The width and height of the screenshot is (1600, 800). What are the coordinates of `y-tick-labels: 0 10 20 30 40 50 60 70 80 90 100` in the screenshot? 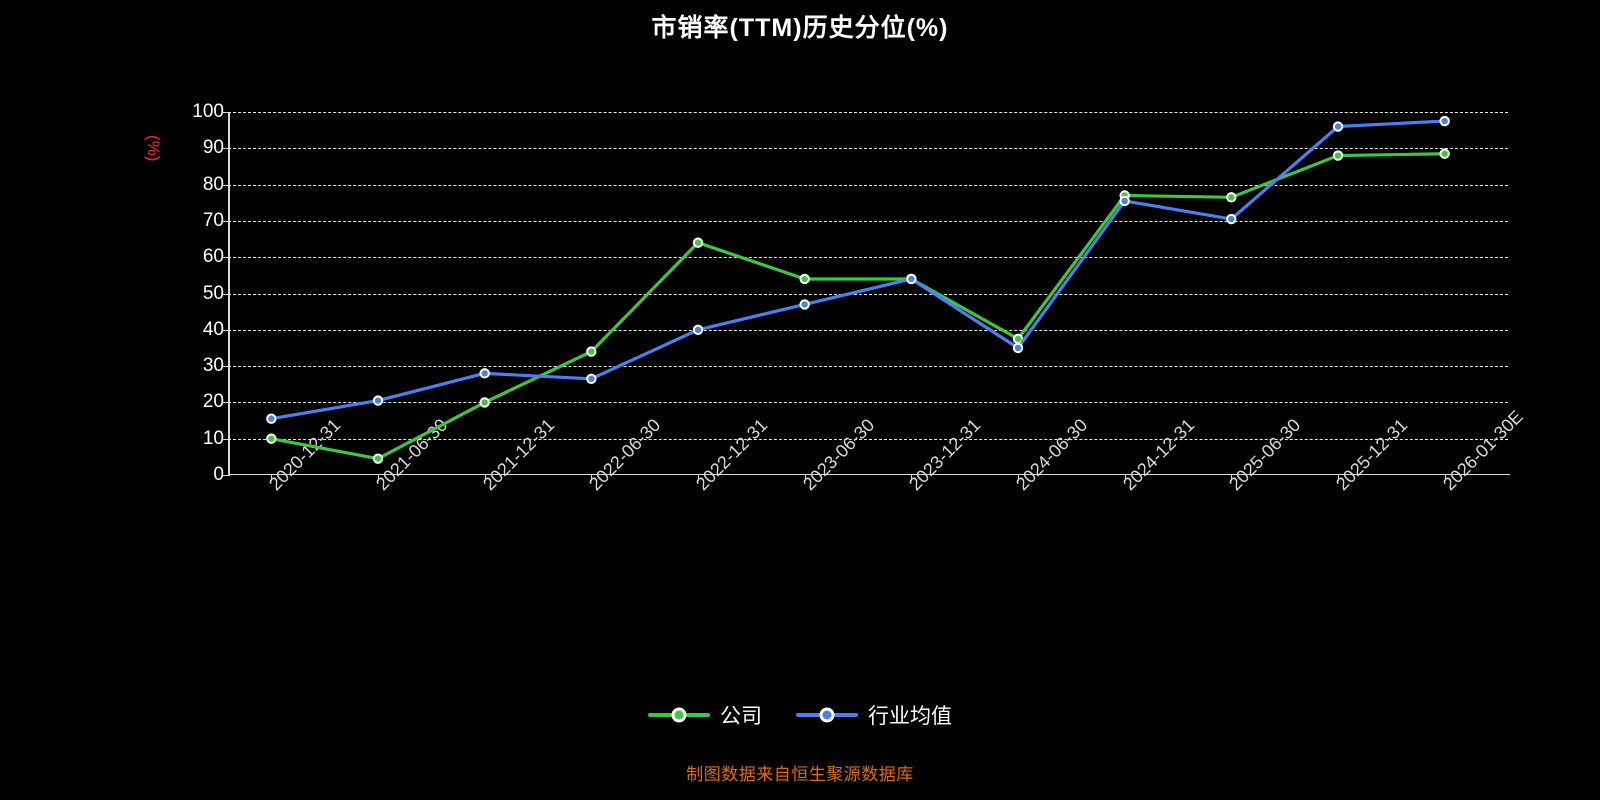 It's located at (196, 293).